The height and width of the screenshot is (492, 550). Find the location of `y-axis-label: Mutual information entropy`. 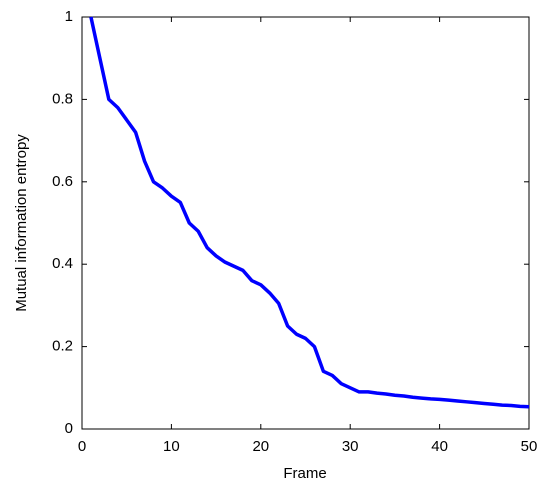

y-axis-label: Mutual information entropy is located at coordinates (21, 223).